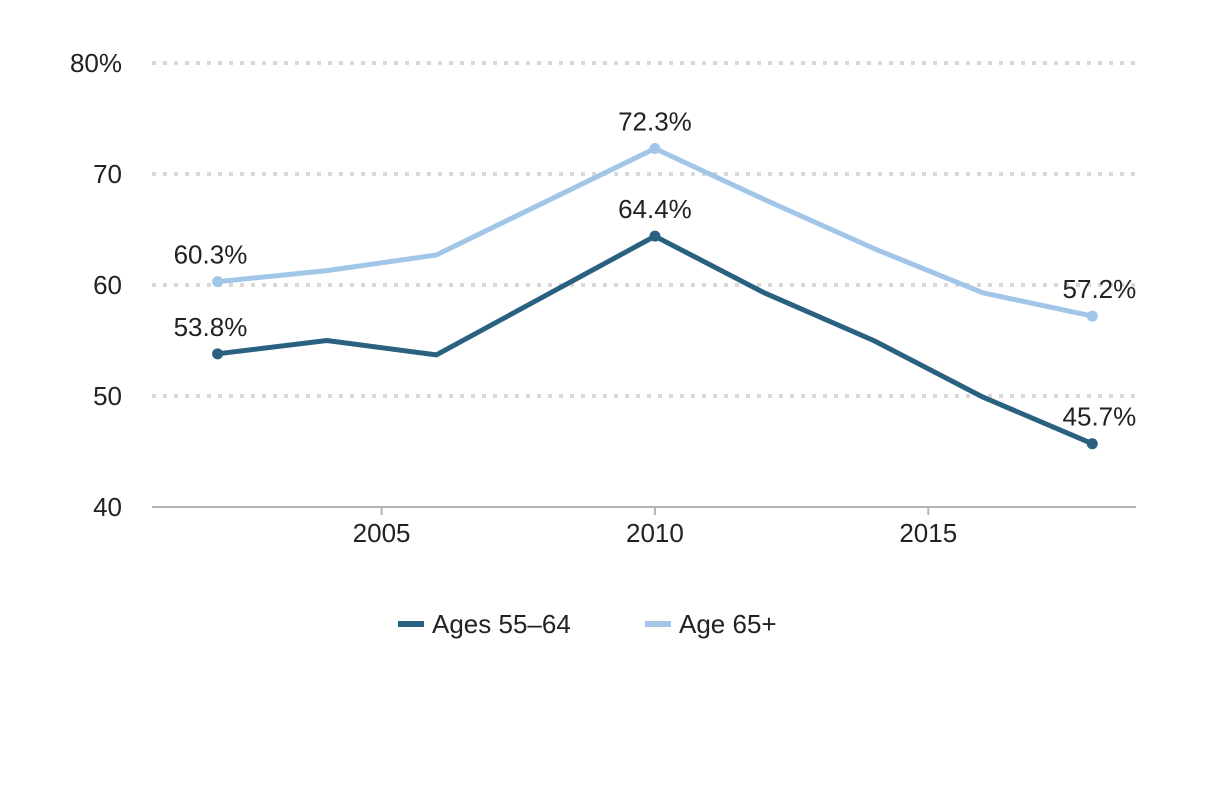  What do you see at coordinates (928, 533) in the screenshot?
I see `x-tick-label: 2015` at bounding box center [928, 533].